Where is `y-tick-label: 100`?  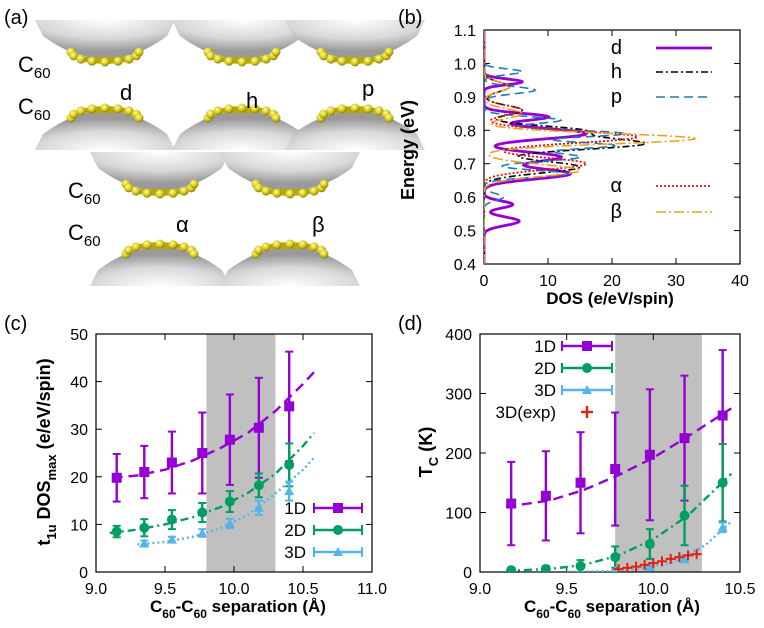
y-tick-label: 100 is located at coordinates (458, 514).